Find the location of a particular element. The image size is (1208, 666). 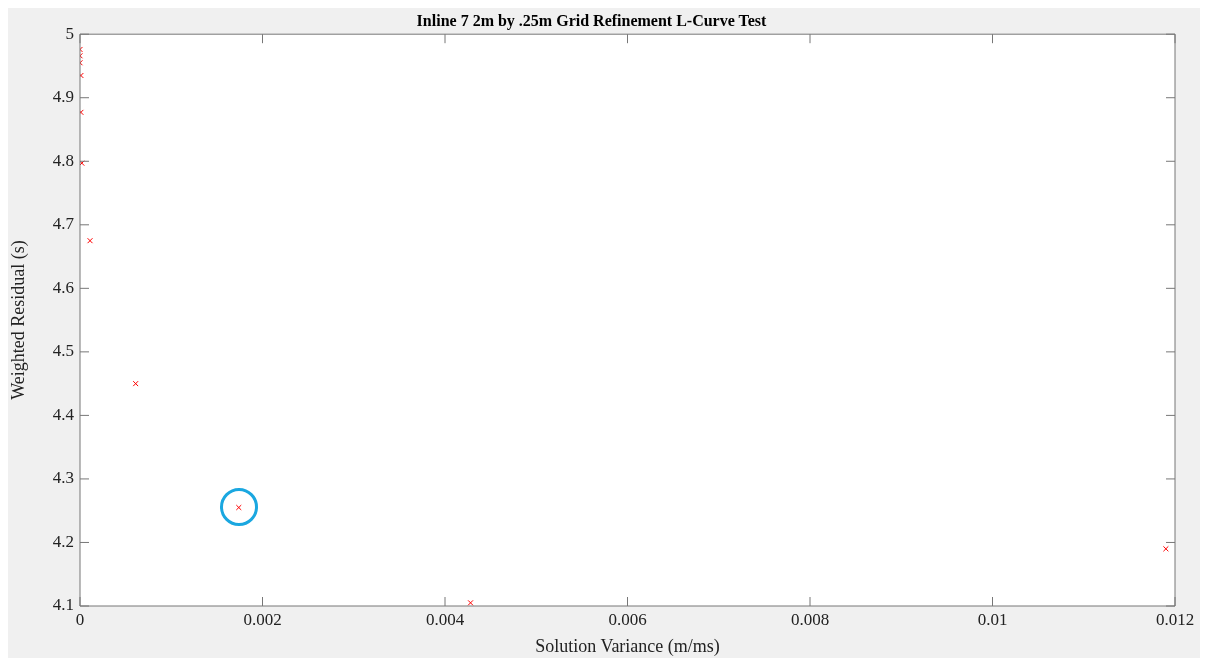

y-tick-label: 4.6 is located at coordinates (63, 287).